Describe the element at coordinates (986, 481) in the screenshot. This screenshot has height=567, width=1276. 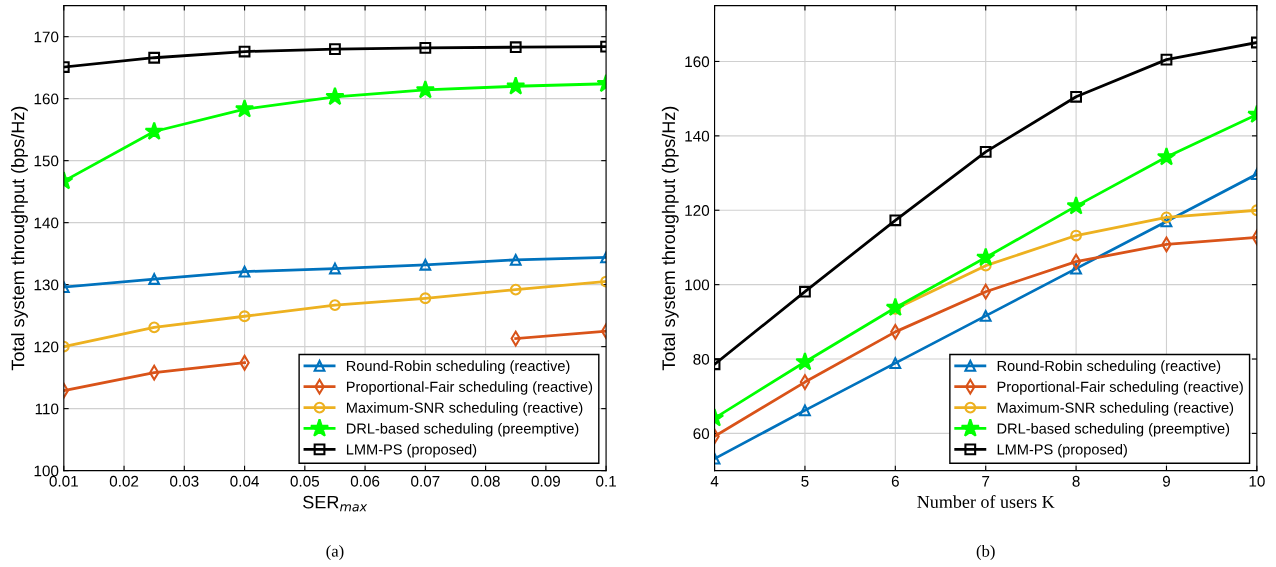
I see `x-tick-label: 7` at that location.